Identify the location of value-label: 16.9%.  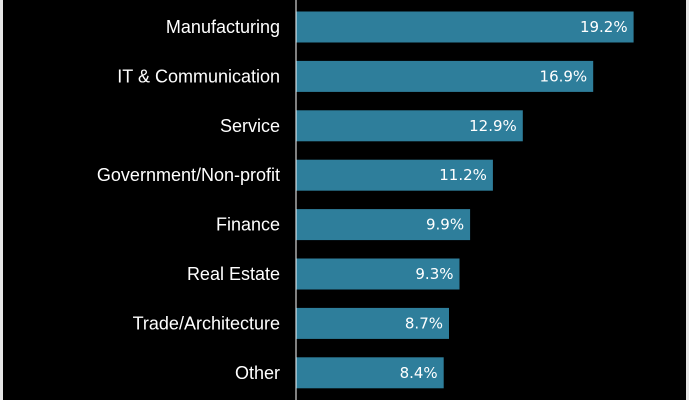
(564, 76).